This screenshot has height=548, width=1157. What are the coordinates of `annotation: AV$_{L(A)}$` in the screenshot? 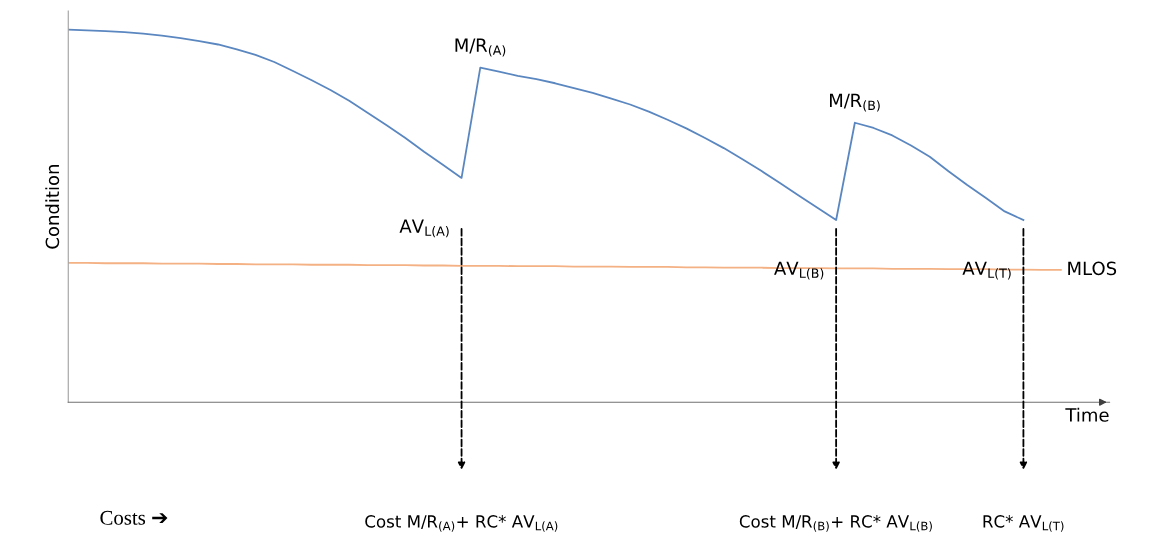 It's located at (424, 228).